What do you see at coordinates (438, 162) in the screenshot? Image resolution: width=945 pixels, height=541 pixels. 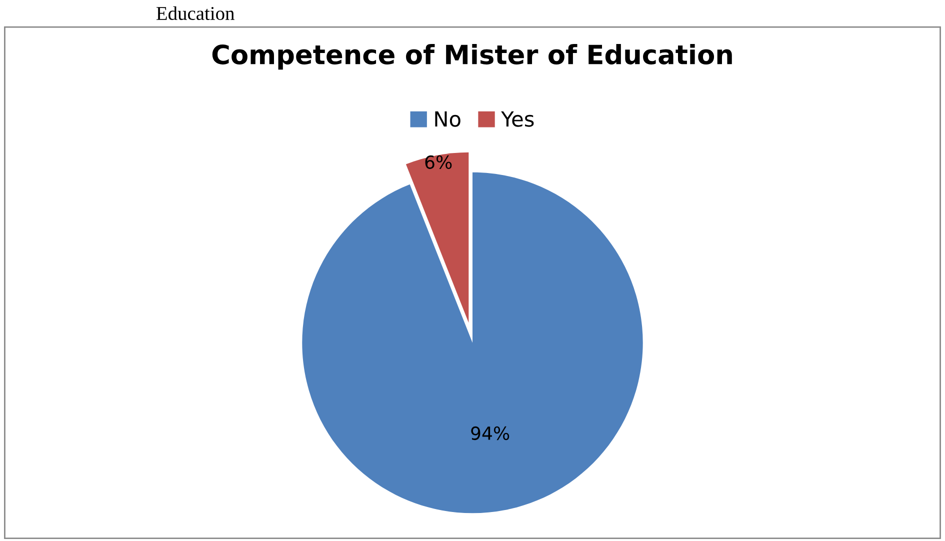 I see `data-label: 6%` at bounding box center [438, 162].